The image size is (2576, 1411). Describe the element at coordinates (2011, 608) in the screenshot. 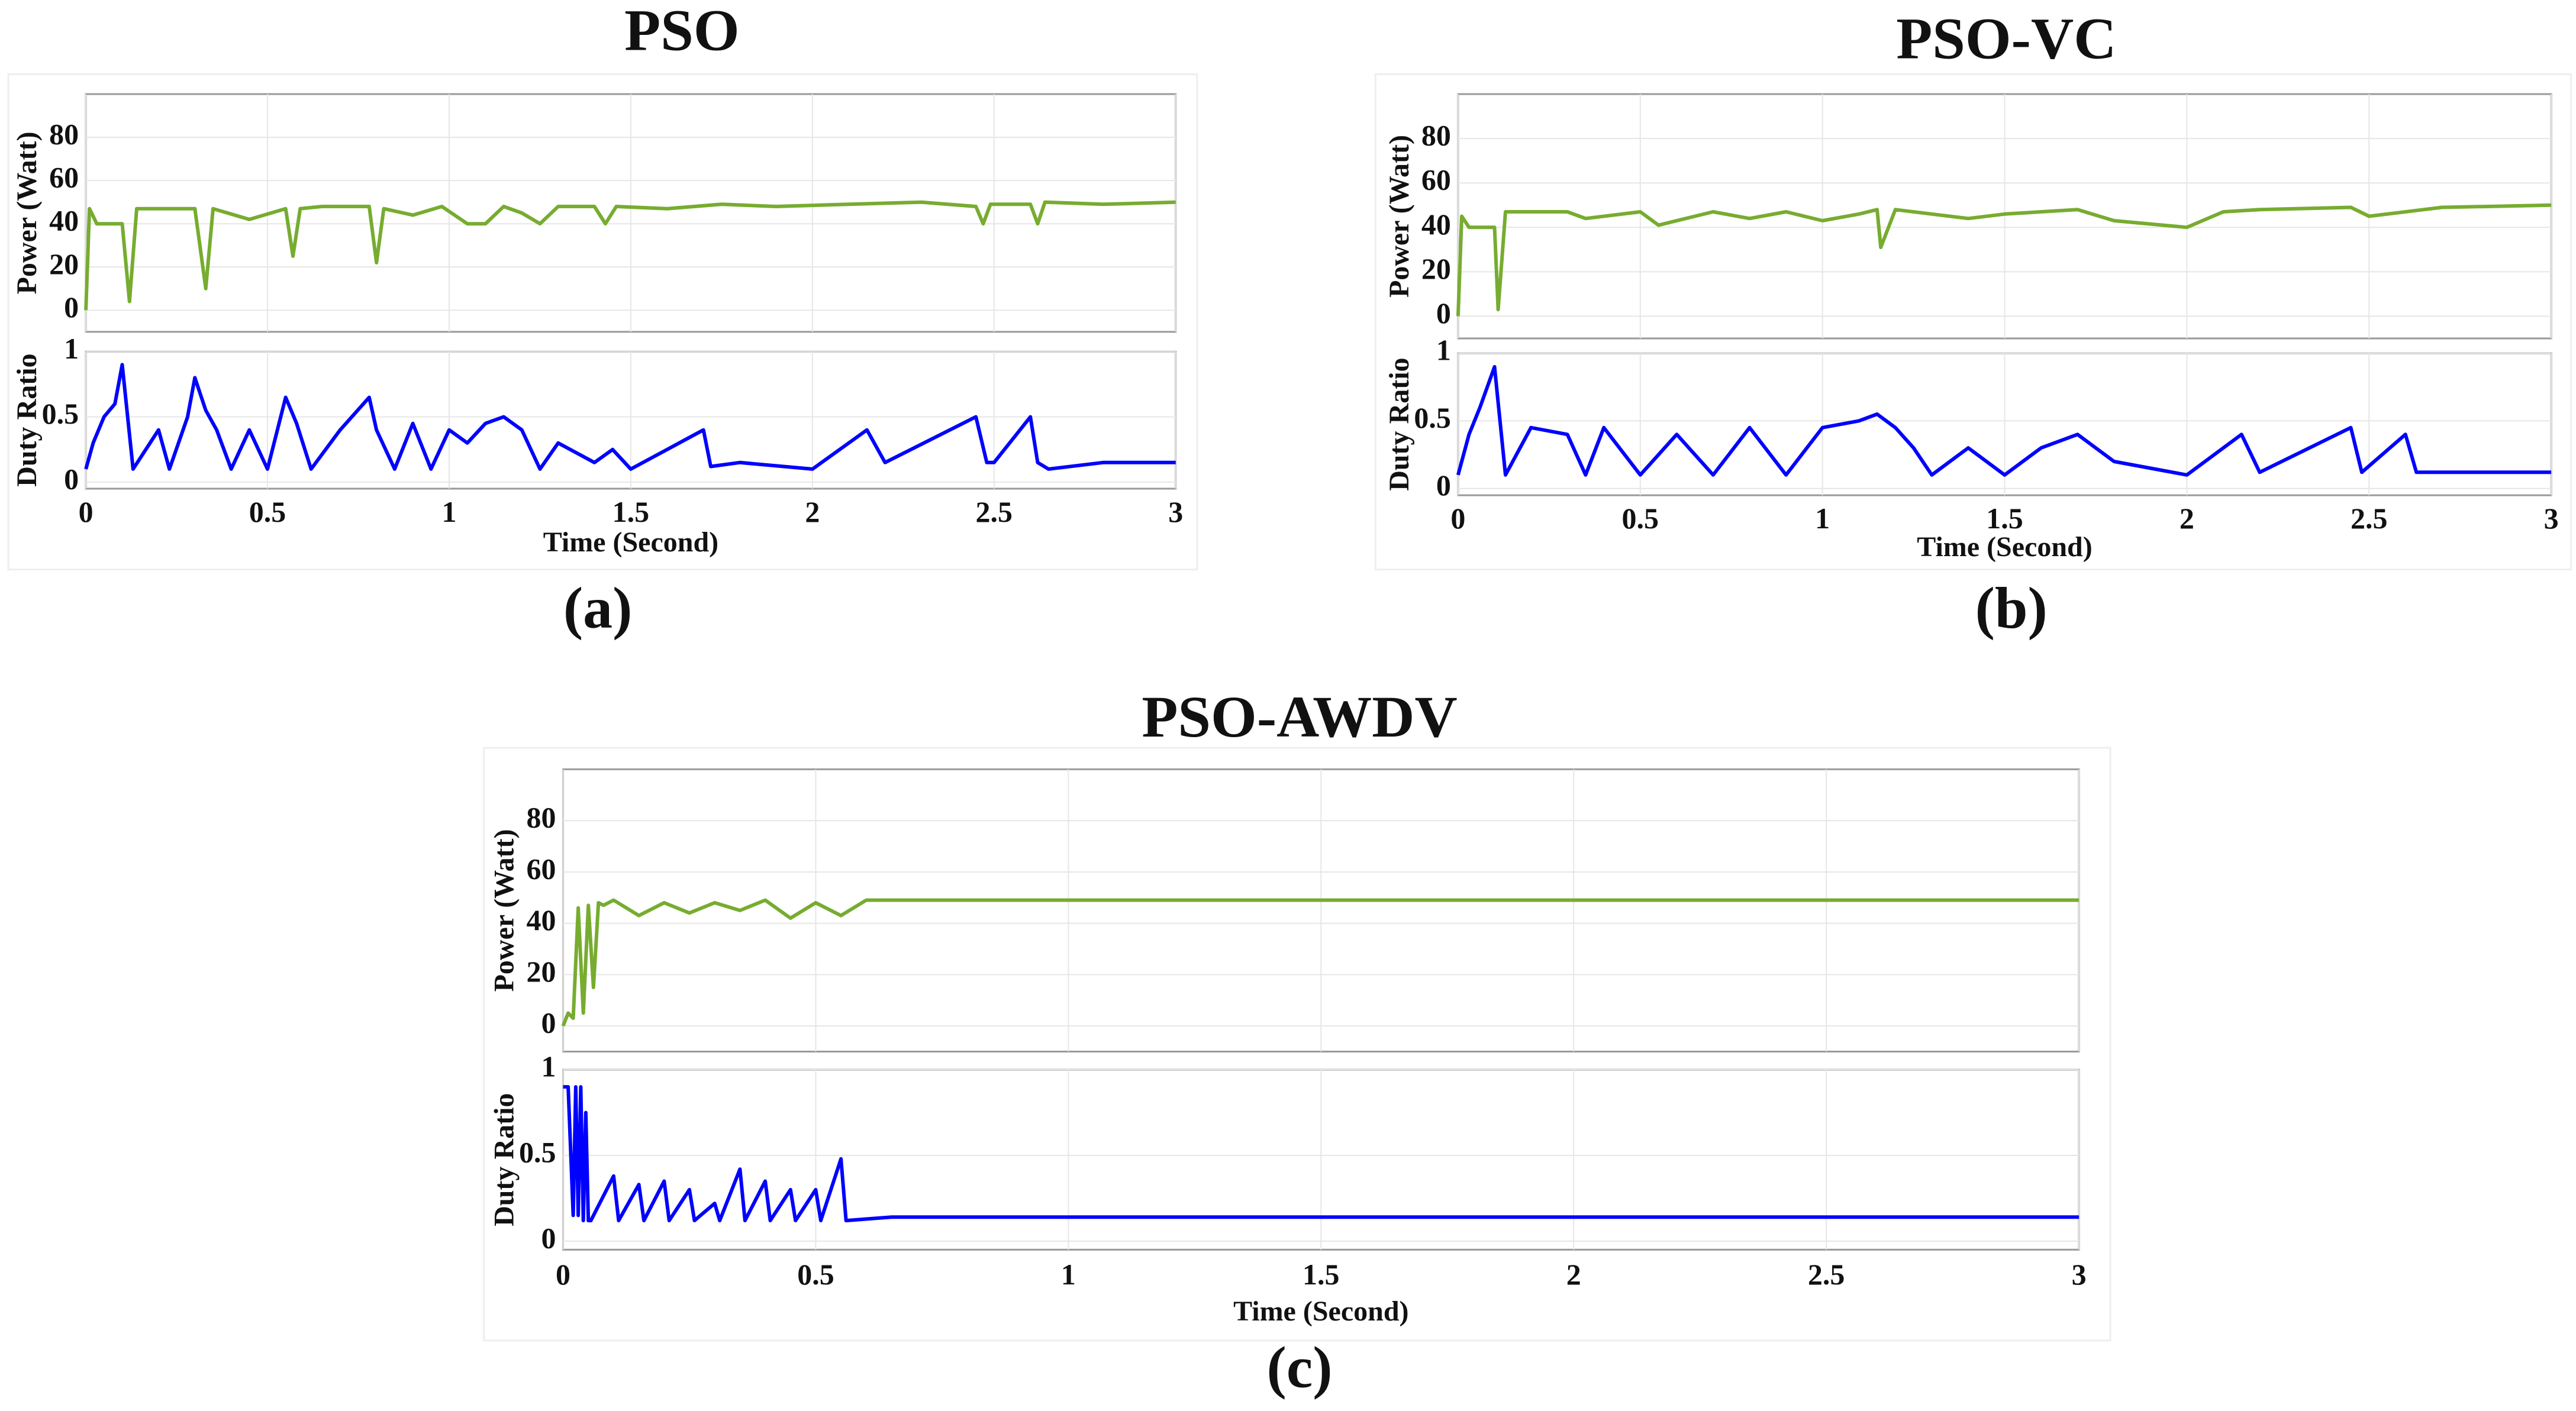

I see `panel-caption: (b)` at that location.